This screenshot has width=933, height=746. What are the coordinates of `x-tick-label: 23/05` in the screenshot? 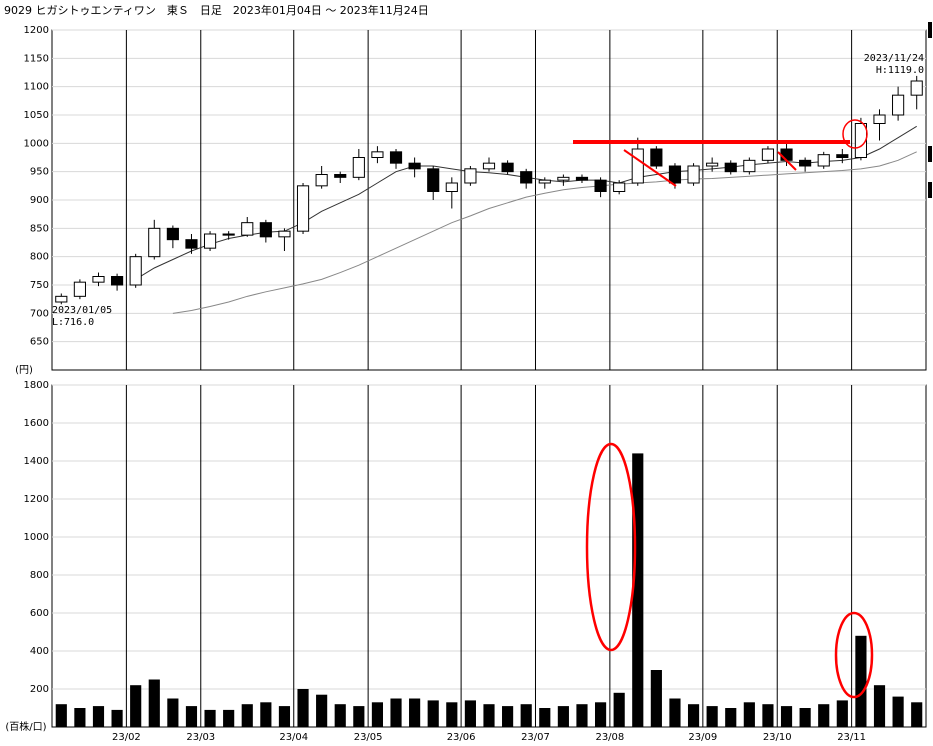 It's located at (368, 737).